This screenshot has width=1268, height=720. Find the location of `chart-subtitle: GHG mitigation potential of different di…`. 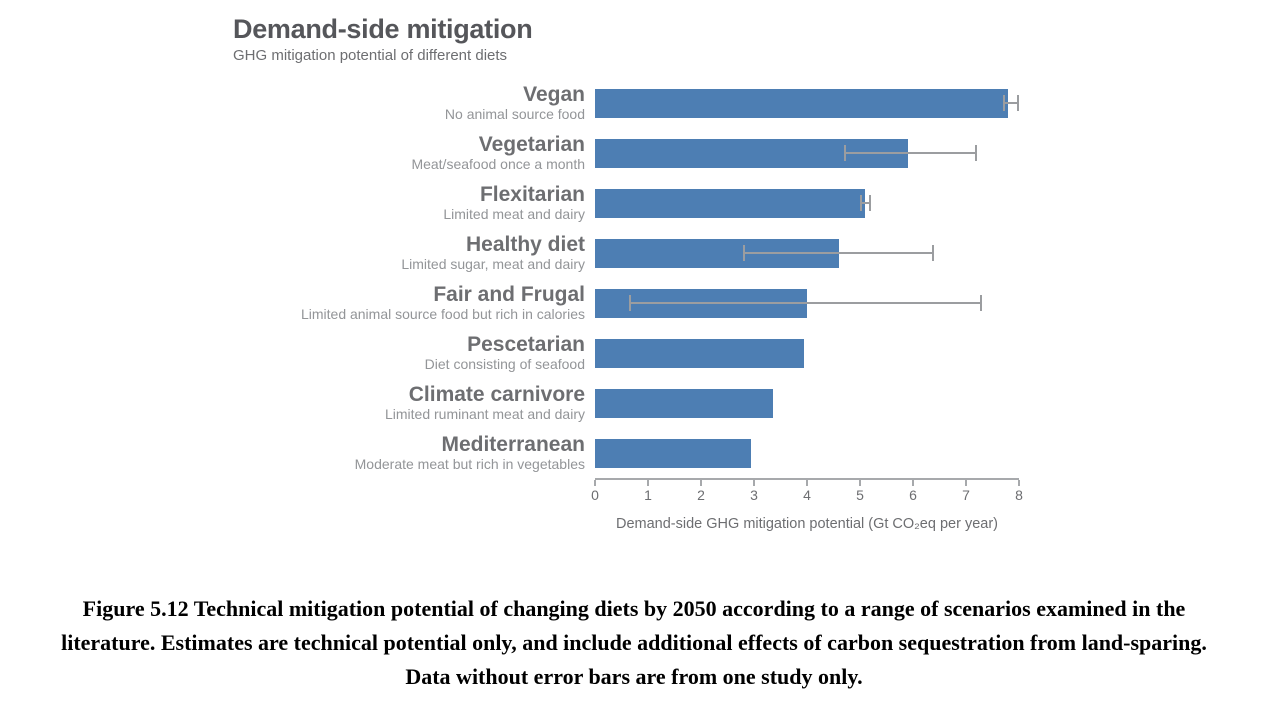

chart-subtitle: GHG mitigation potential of different di… is located at coordinates (370, 55).